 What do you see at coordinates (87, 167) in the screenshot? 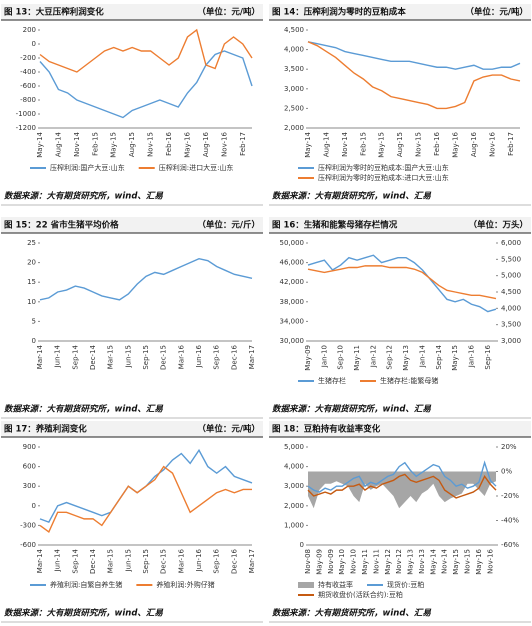
I see `legend-label: 压榨利润:国产大豆:山东` at bounding box center [87, 167].